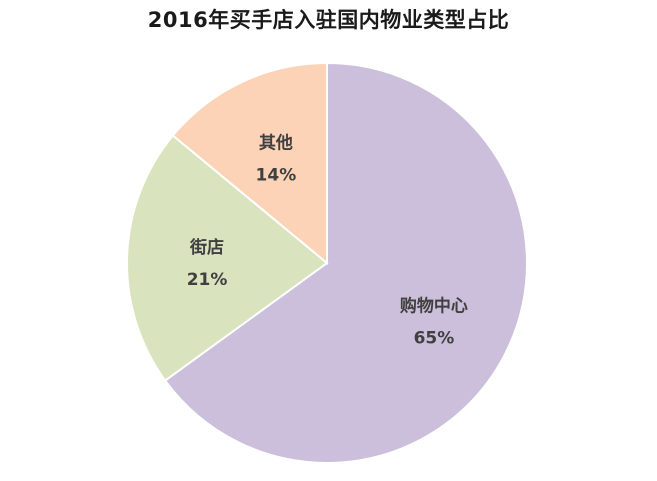 The height and width of the screenshot is (481, 657). I want to click on slice-value-label: 65%, so click(434, 338).